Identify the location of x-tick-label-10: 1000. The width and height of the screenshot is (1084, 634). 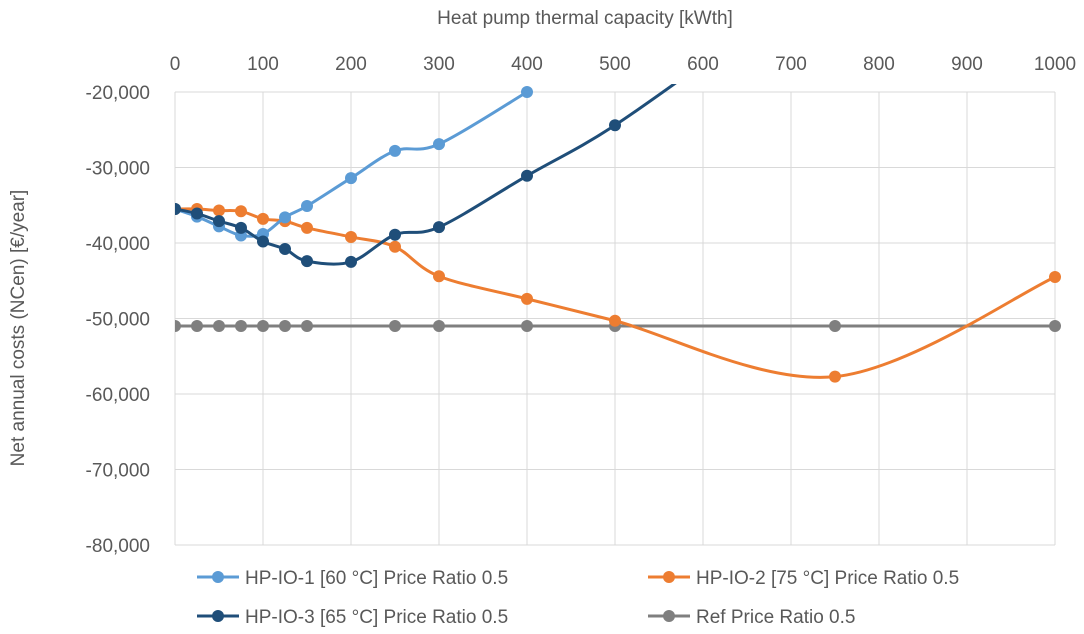
(1055, 64).